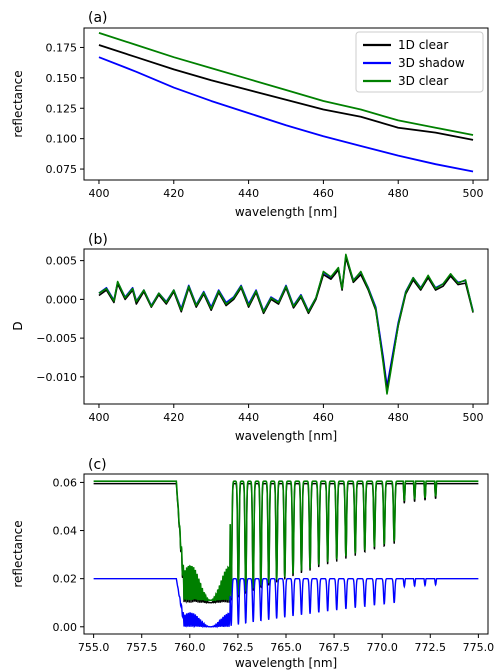 This screenshot has height=672, width=500. Describe the element at coordinates (94, 647) in the screenshot. I see `x-tick-label: 755.0` at that location.